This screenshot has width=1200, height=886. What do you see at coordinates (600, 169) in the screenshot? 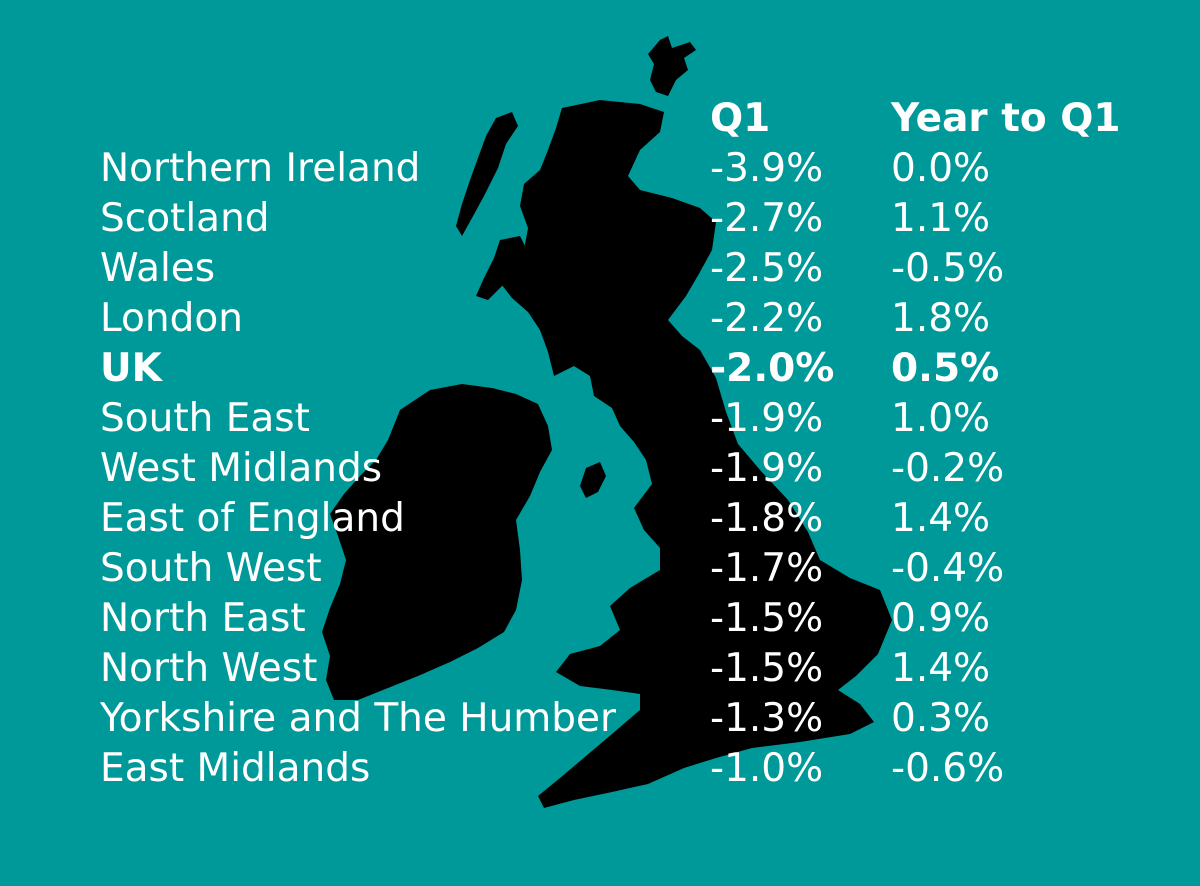
I see `table-row: Northern Ireland -3.9% 0.0%` at bounding box center [600, 169].